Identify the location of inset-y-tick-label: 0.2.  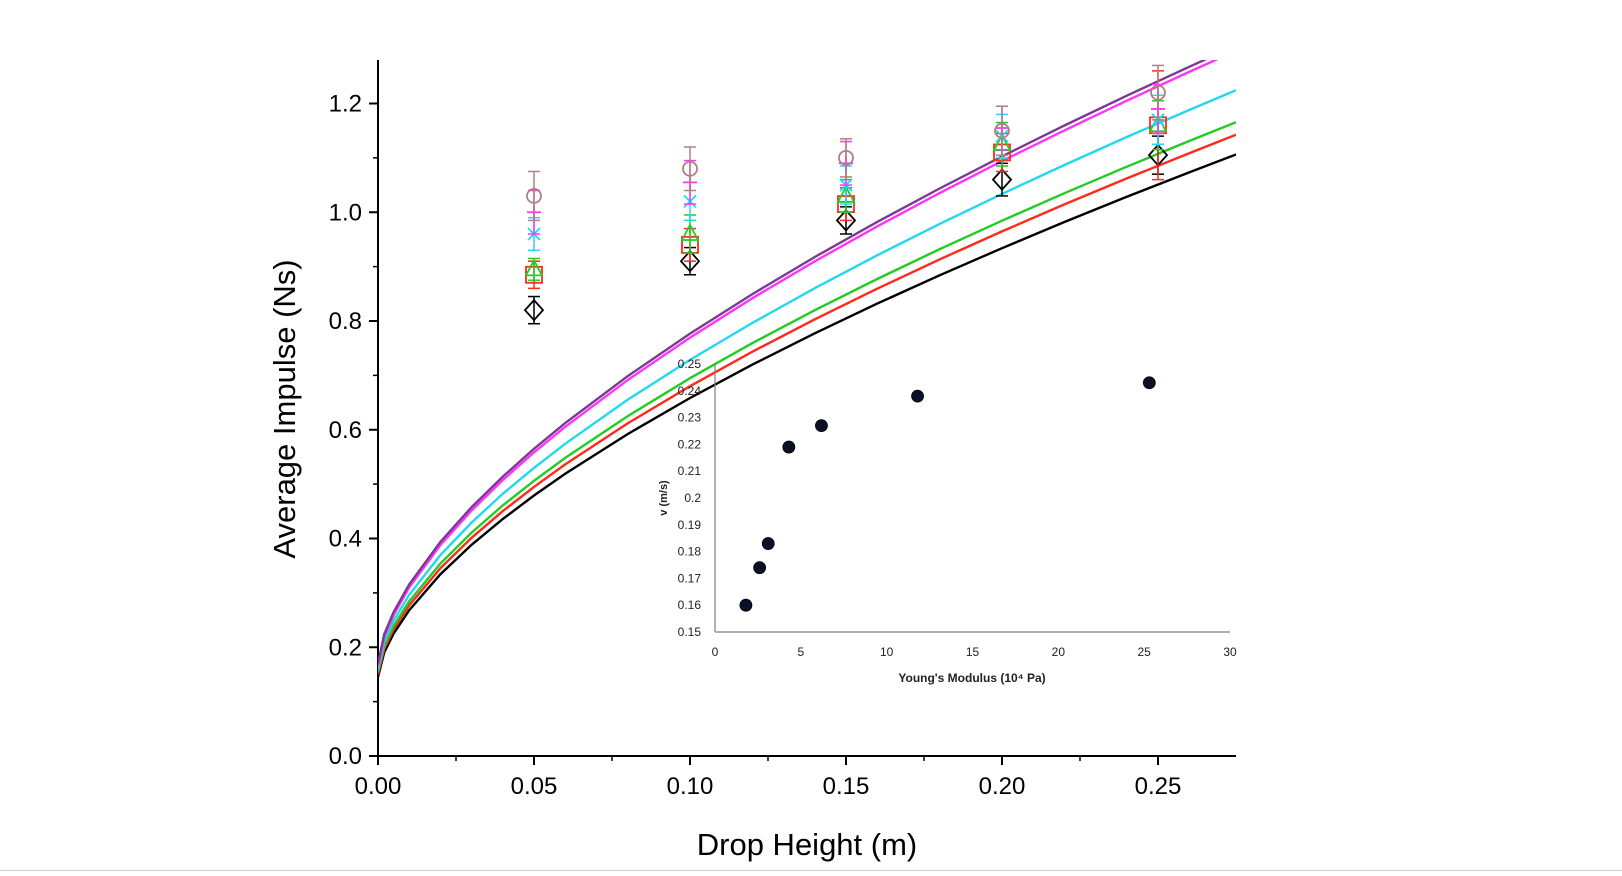
(692, 498).